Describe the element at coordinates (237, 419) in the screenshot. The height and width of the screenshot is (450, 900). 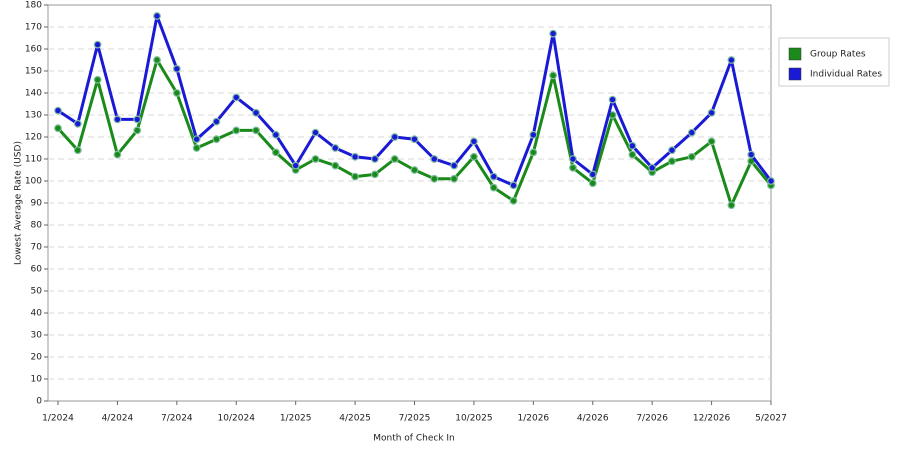
I see `x-tick-label: 10/2024` at that location.